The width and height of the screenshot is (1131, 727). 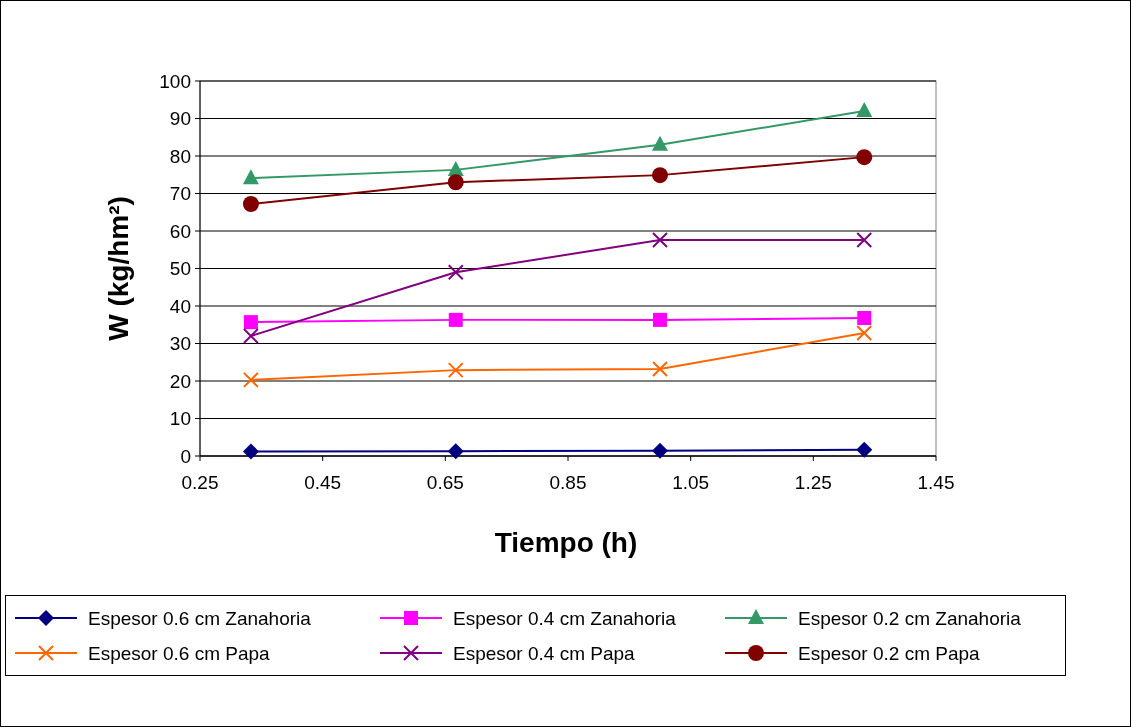 I want to click on y-tick-label: 70, so click(x=180, y=194).